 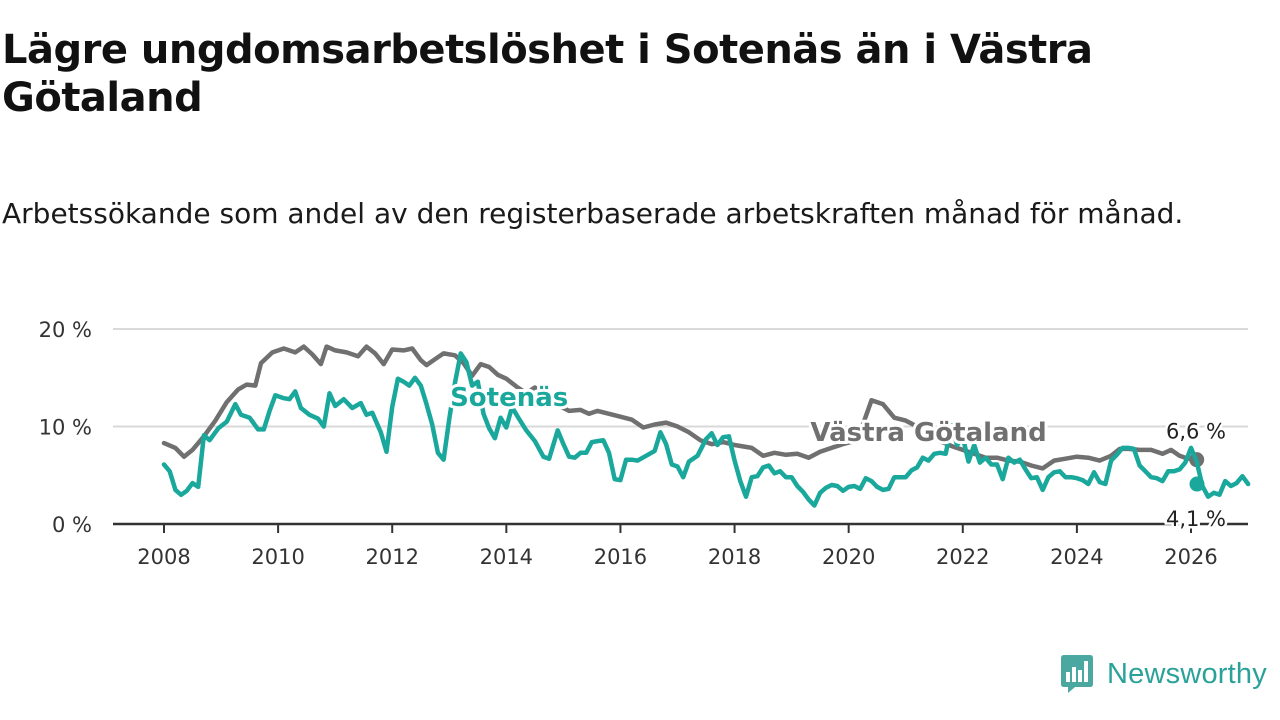 I want to click on y-tick-label: 0 %, so click(x=72, y=525).